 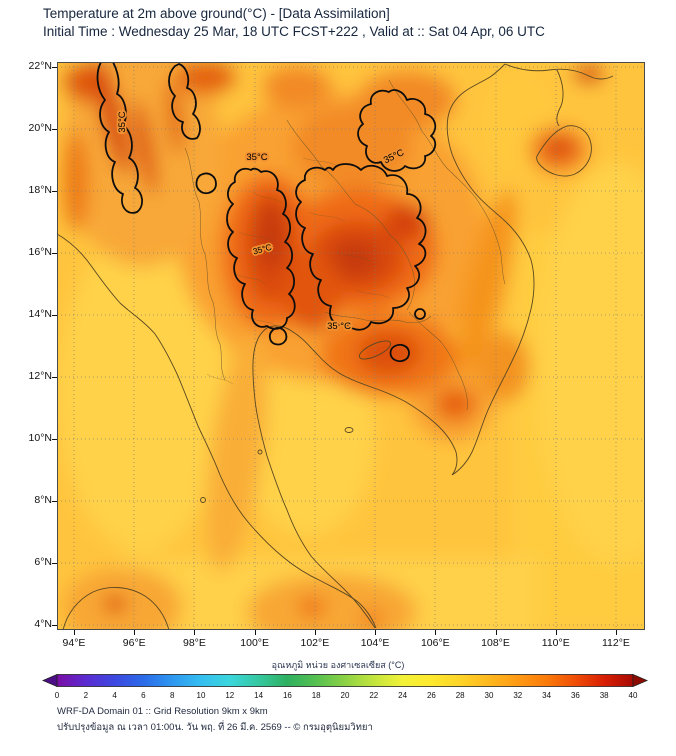 I want to click on colorbar-tick-label: 10, so click(x=201, y=695).